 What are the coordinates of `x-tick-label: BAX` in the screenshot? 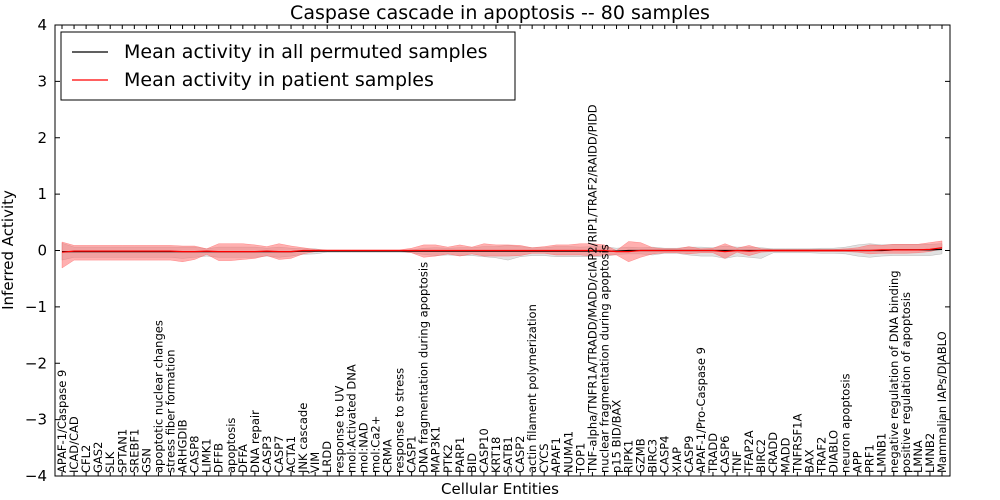 It's located at (809, 461).